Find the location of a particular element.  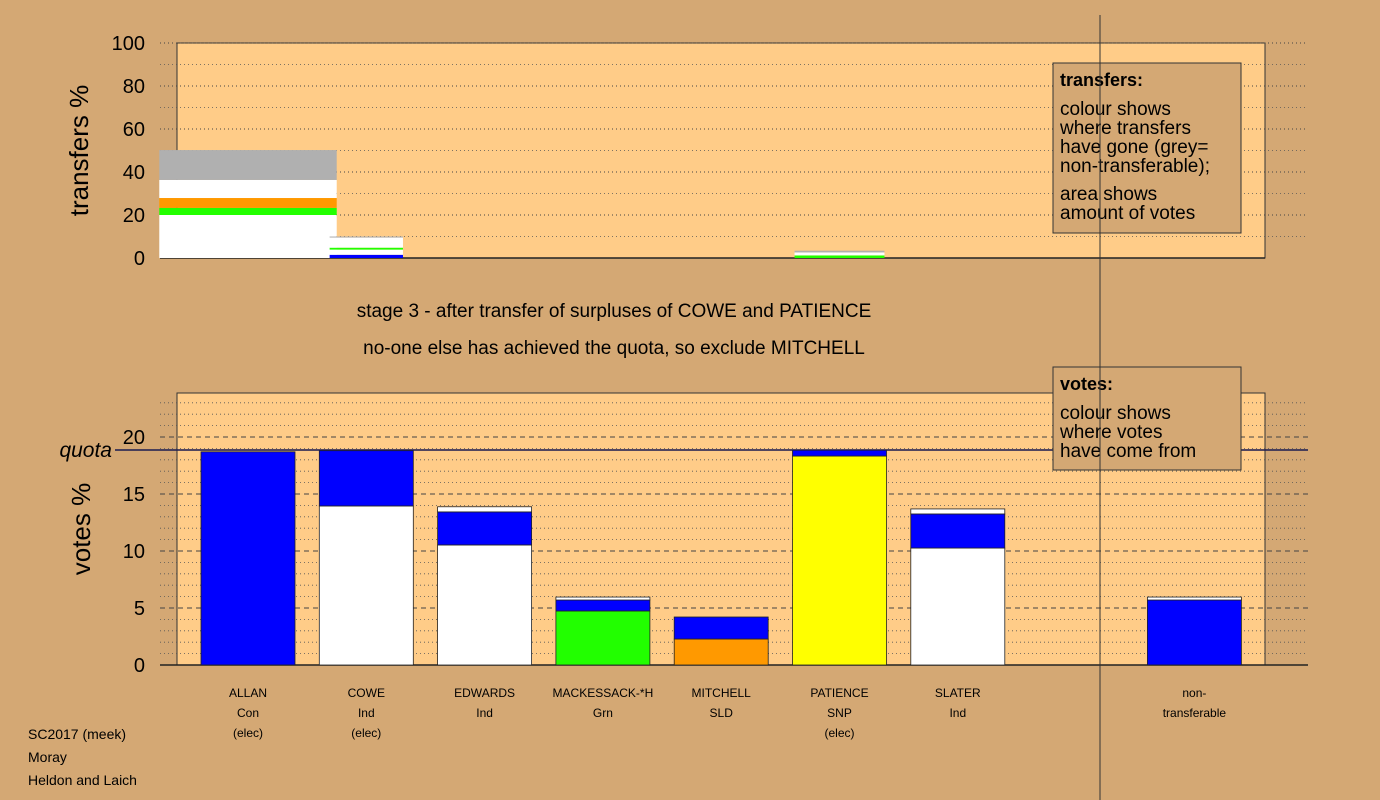

footer-text: Moray is located at coordinates (47, 757).